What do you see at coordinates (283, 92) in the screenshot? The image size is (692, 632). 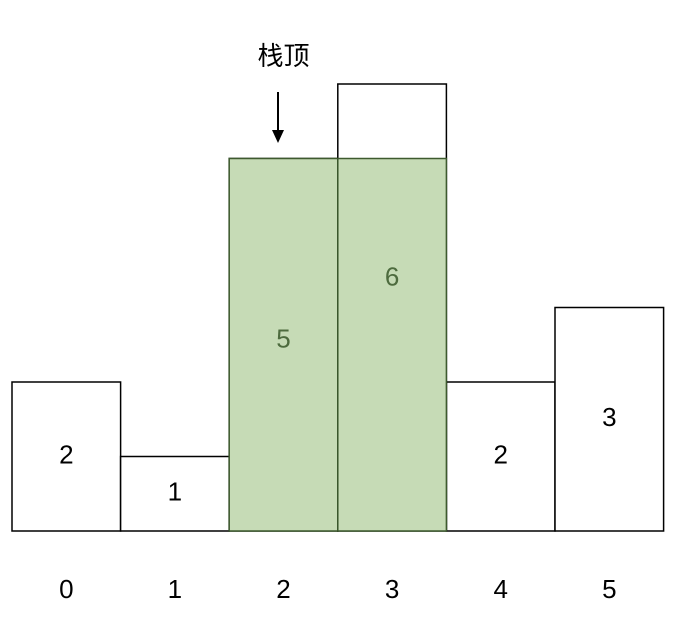 I see `stack-top-pointer: 栈顶` at bounding box center [283, 92].